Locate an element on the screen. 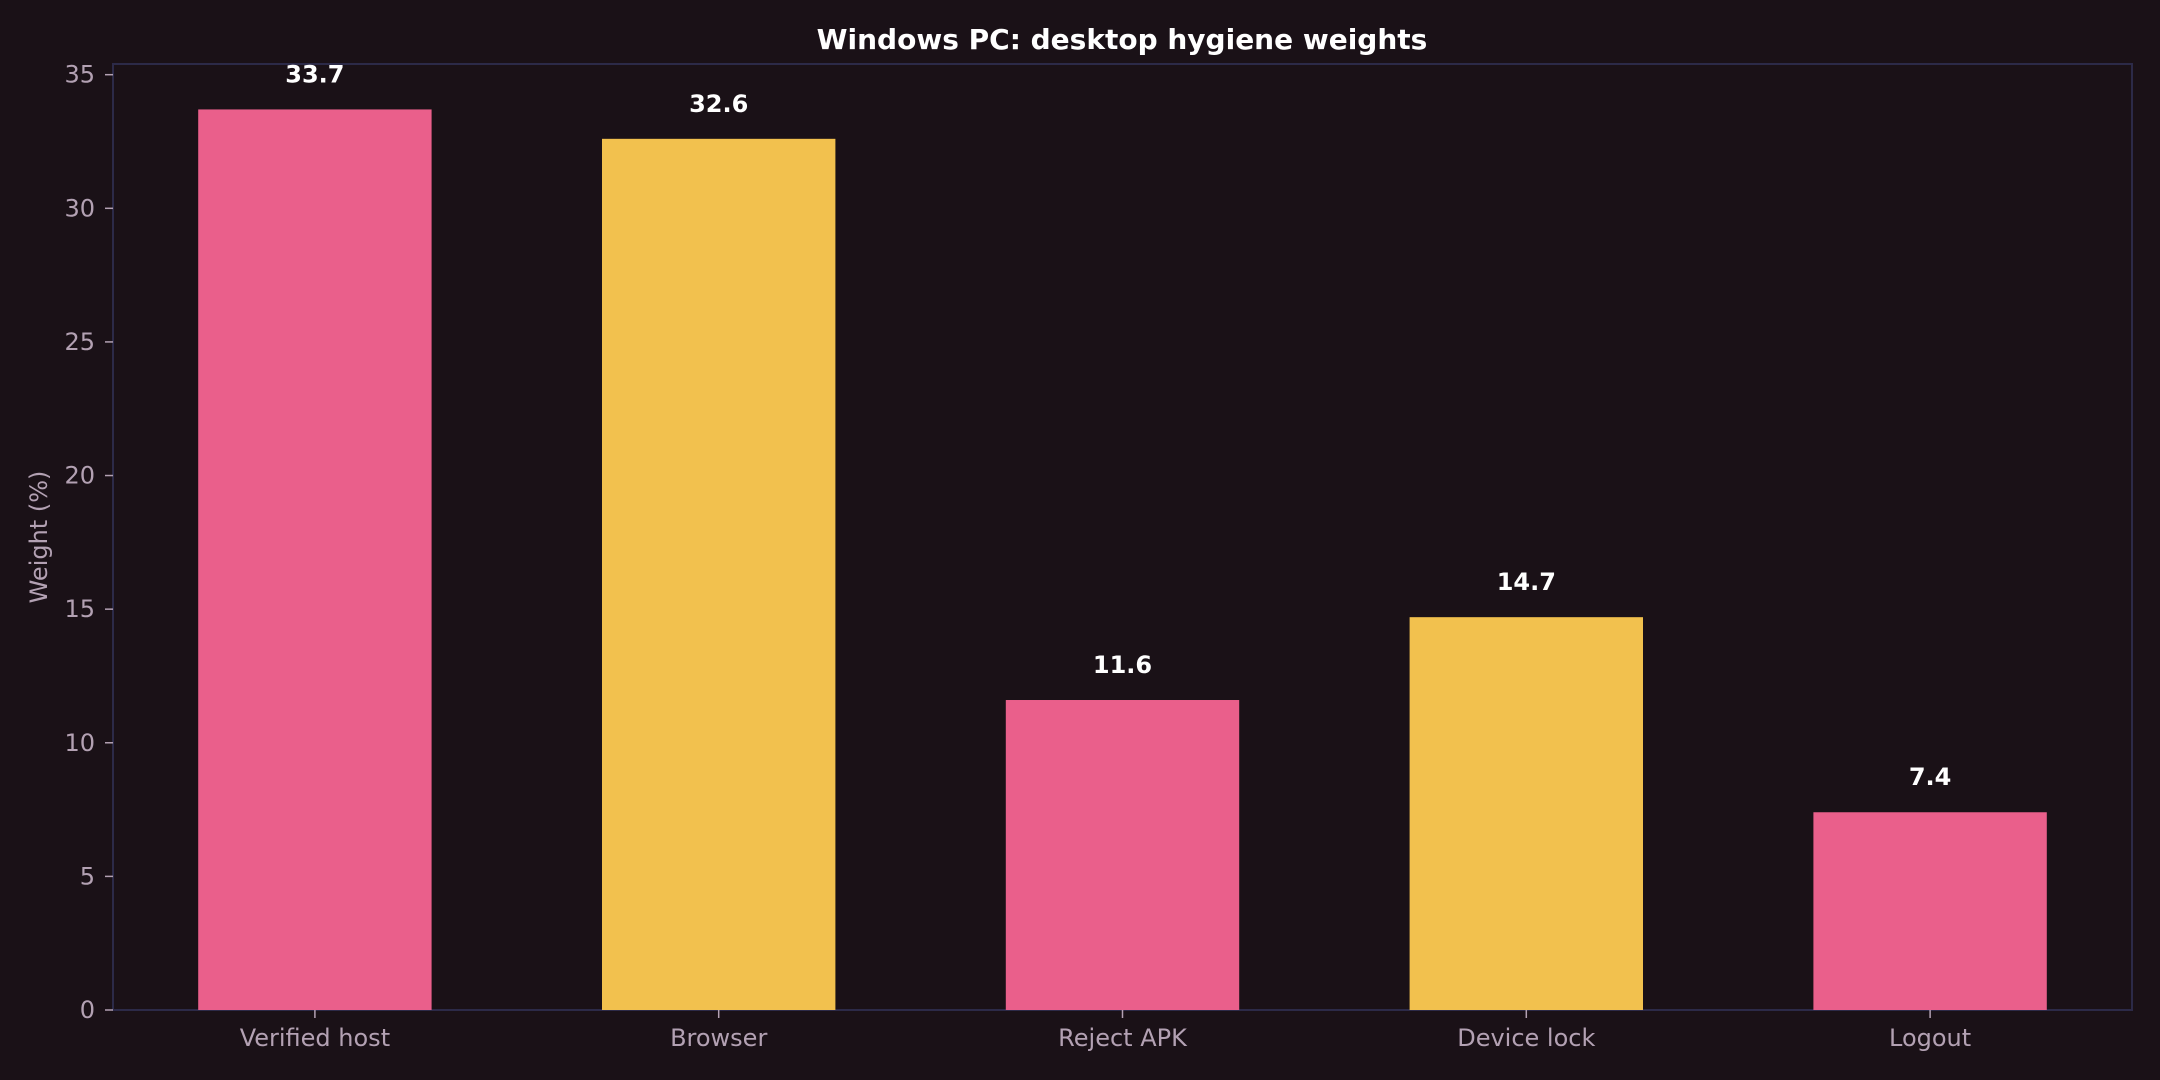 Image resolution: width=2160 pixels, height=1080 pixels. y-tick-label: 0 is located at coordinates (87, 1010).